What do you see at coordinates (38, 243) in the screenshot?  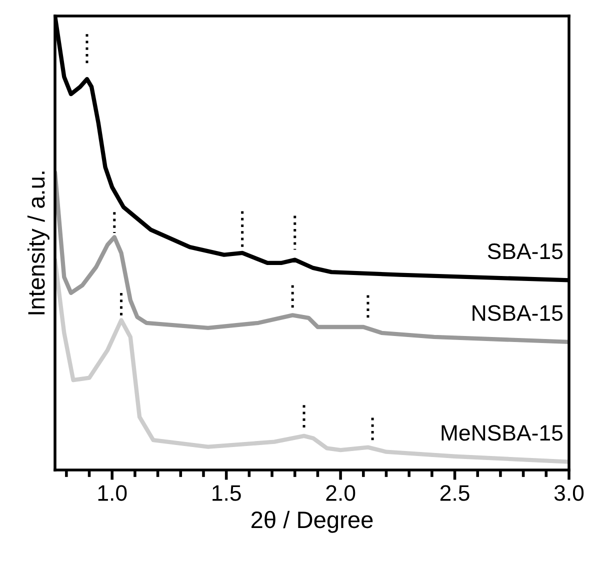 I see `y-axis-title: Intensity / a.u.` at bounding box center [38, 243].